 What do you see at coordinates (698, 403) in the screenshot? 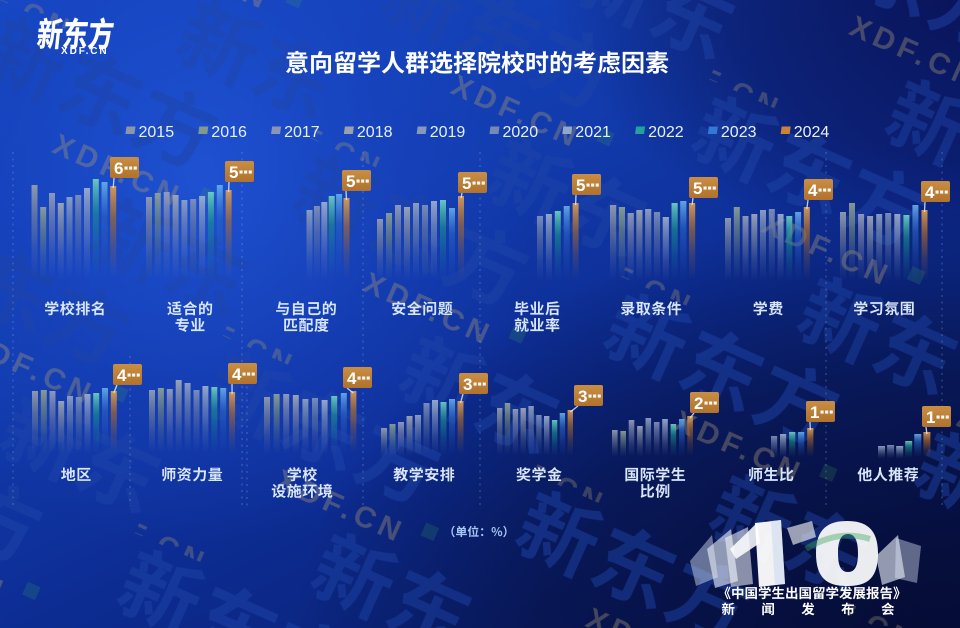
I see `svg-text: 2` at bounding box center [698, 403].